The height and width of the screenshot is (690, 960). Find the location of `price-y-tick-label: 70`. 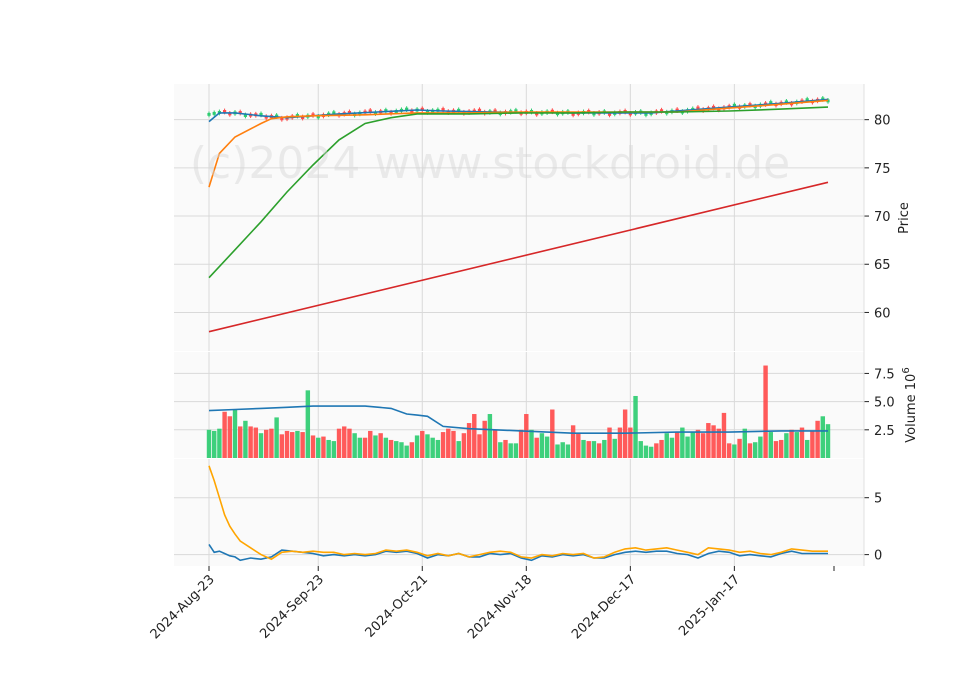

price-y-tick-label: 70 is located at coordinates (882, 217).